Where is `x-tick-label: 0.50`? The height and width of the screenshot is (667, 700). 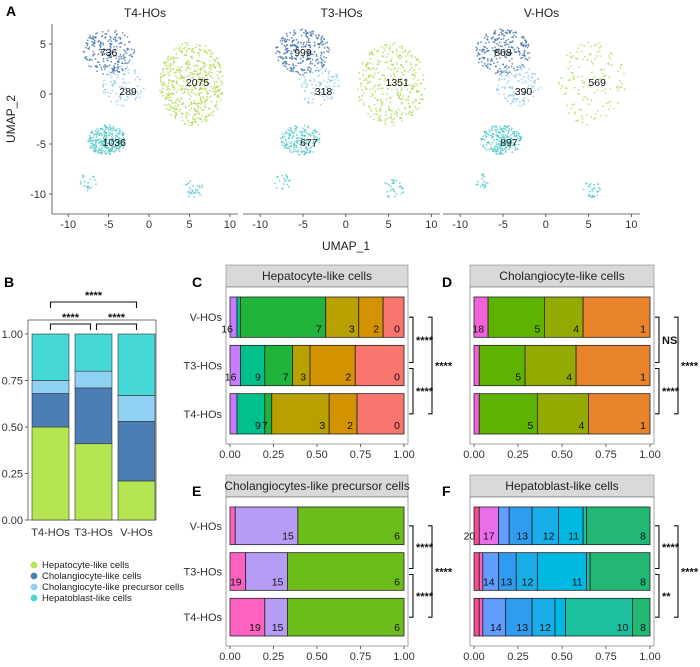
x-tick-label: 0.50 is located at coordinates (316, 657).